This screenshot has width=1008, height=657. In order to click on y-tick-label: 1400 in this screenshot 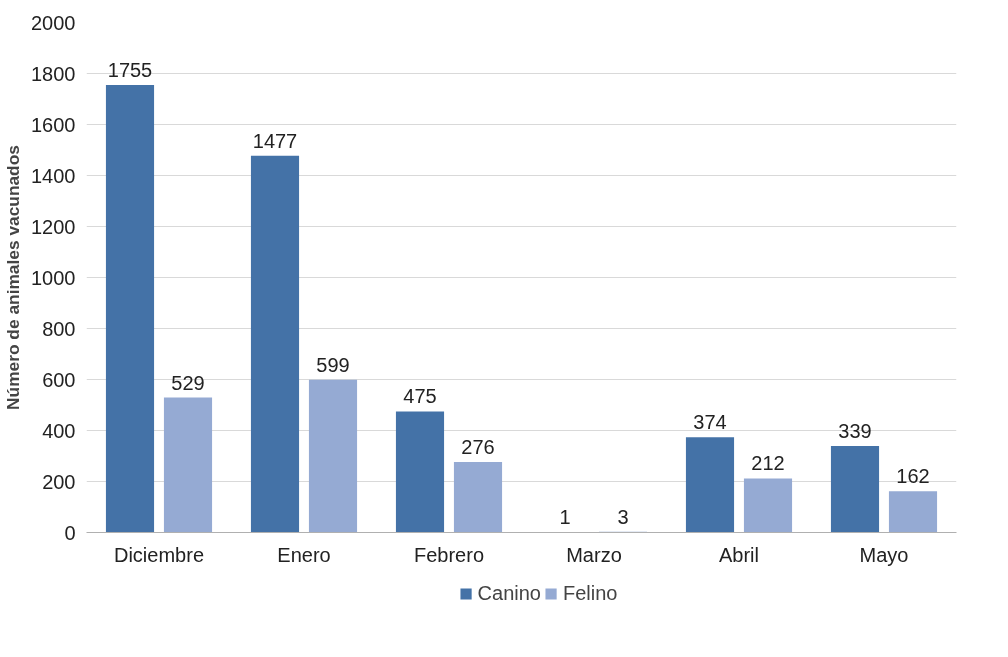, I will do `click(53, 175)`.